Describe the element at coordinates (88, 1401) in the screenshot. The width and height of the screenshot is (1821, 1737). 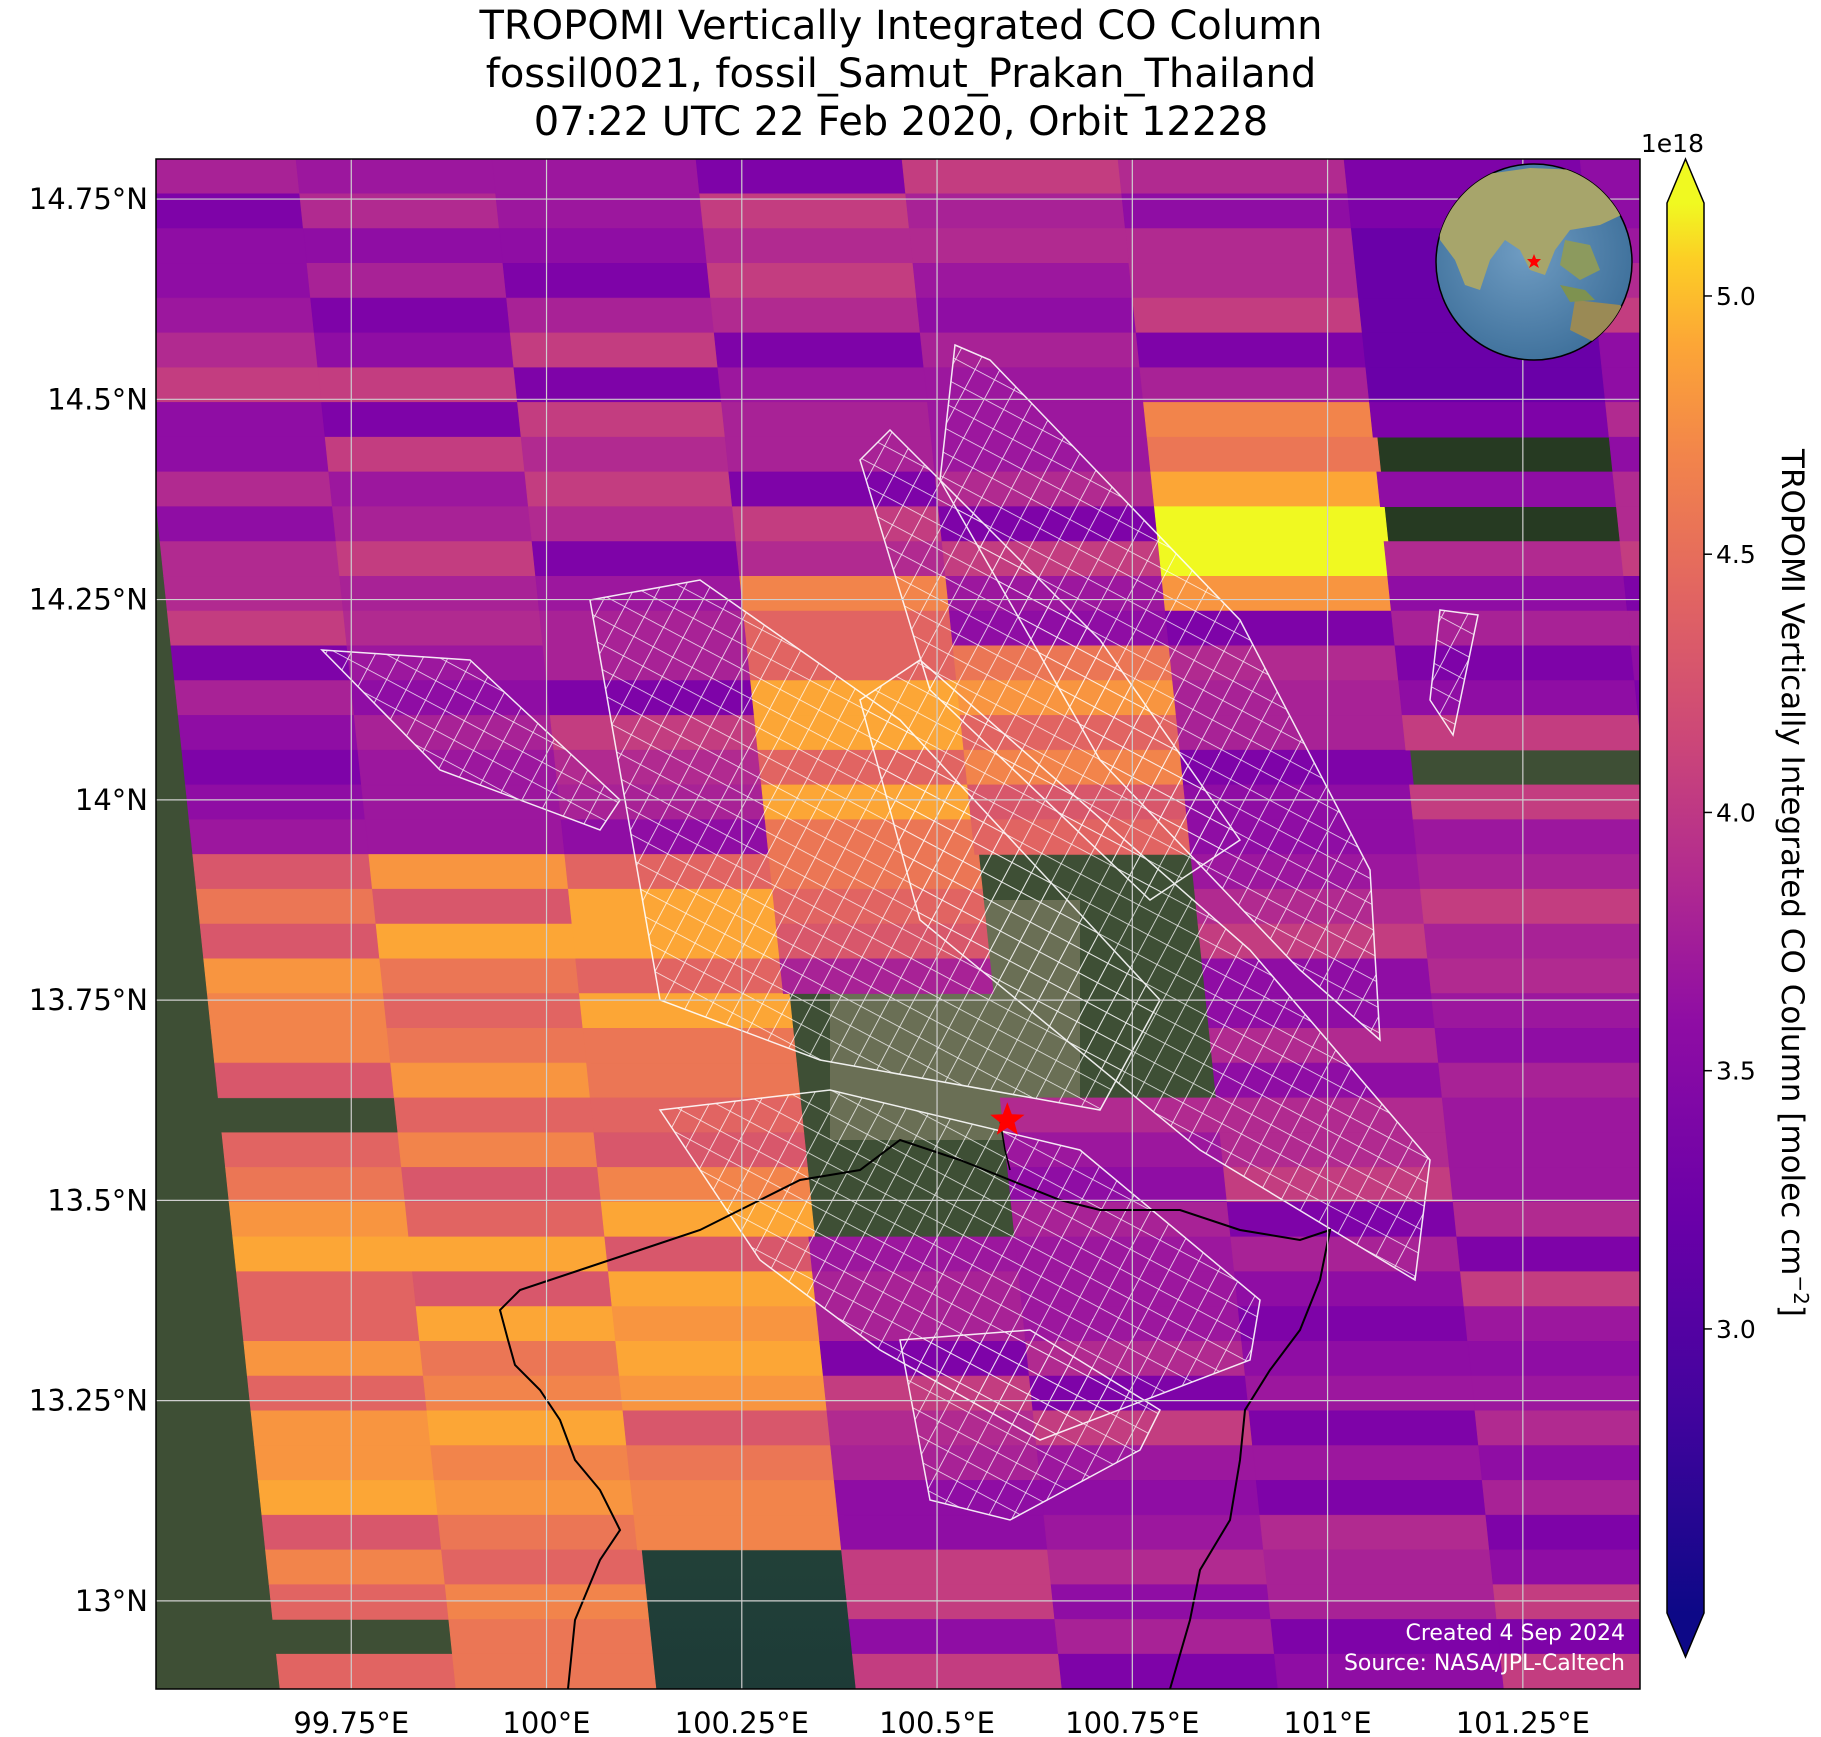
I see `lat-tick-label: 13.25°N` at that location.